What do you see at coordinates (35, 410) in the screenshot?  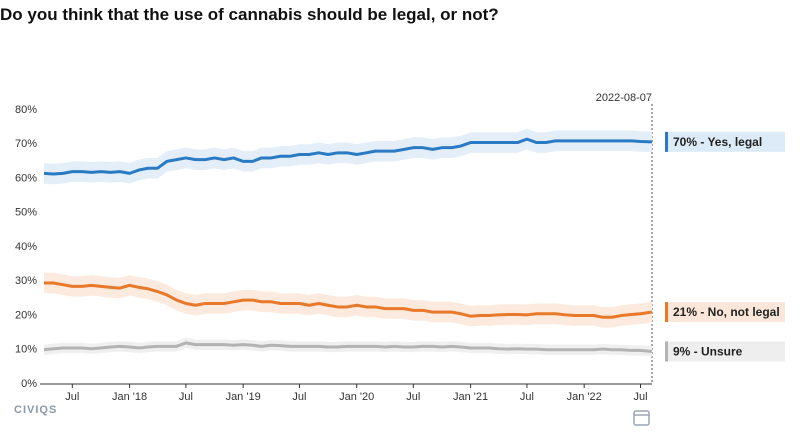 I see `brand: CIVIQS` at bounding box center [35, 410].